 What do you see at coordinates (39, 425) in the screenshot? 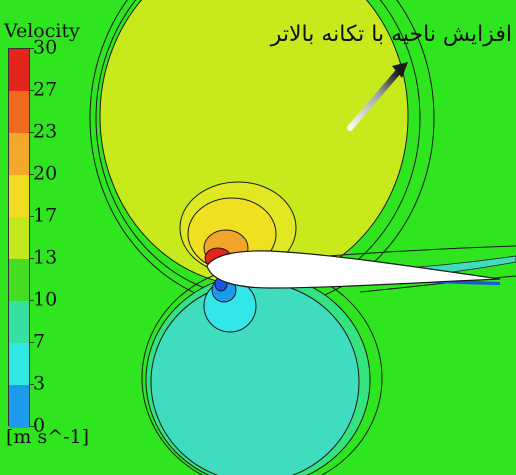
I see `legend-tick-label: 0` at bounding box center [39, 425].